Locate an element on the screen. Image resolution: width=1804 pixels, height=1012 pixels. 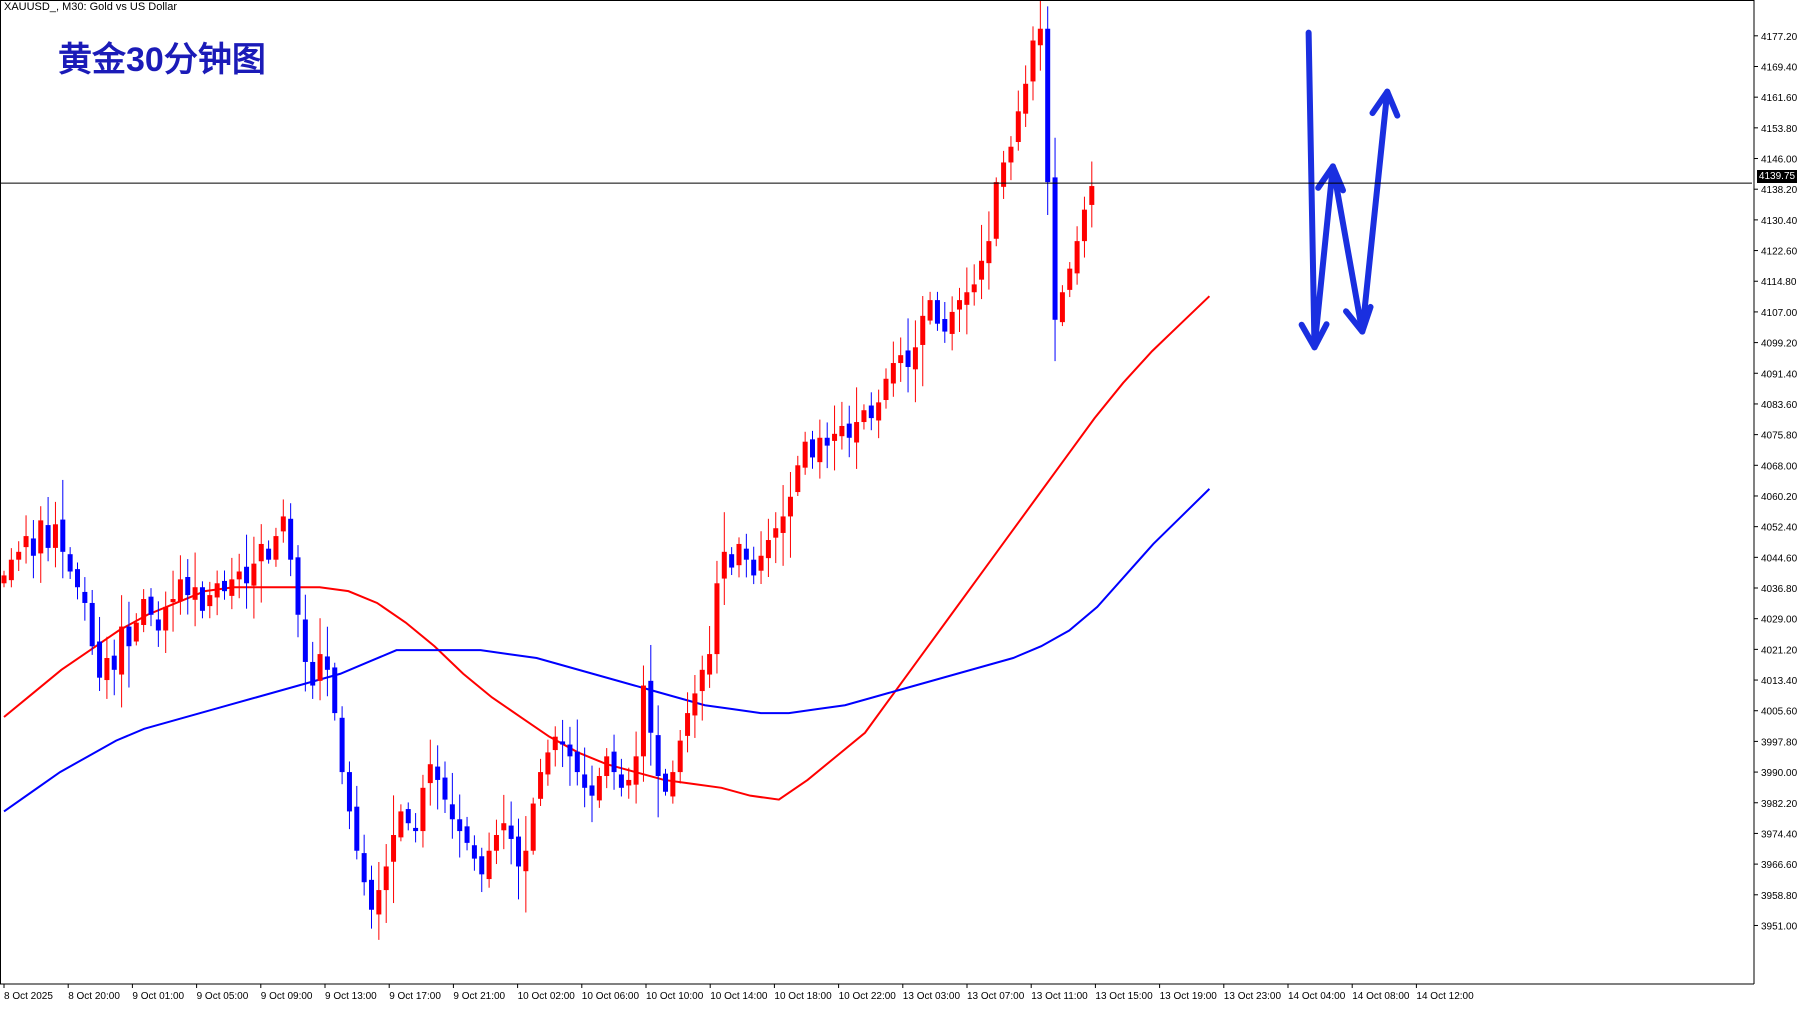
x-tick-label: 13 Oct 15:00 is located at coordinates (1124, 996).